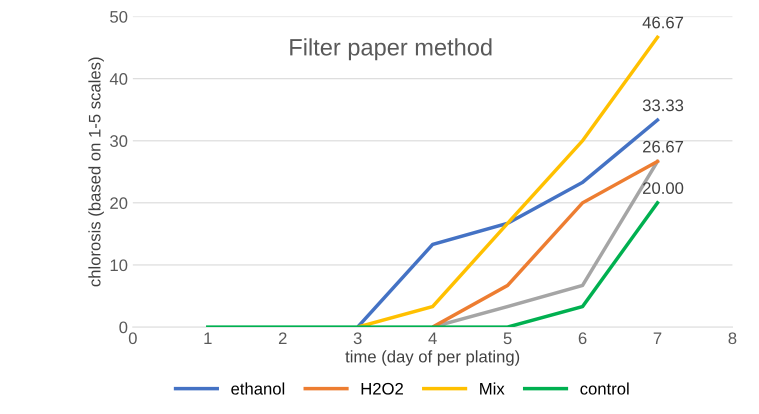 This screenshot has height=414, width=759. I want to click on x-tick-label: 0, so click(132, 338).